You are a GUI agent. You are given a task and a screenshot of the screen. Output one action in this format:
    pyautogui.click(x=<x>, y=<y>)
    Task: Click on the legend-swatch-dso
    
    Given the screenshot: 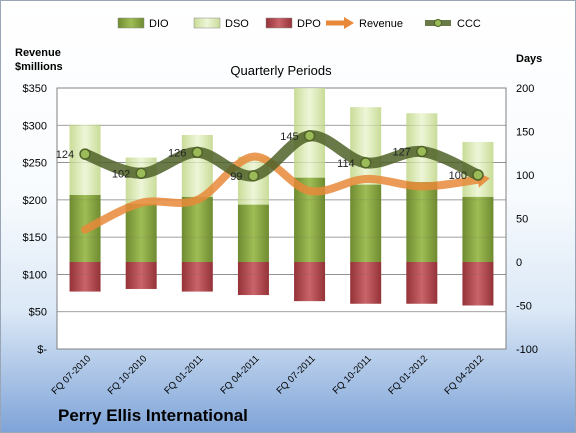 What is the action you would take?
    pyautogui.click(x=207, y=23)
    